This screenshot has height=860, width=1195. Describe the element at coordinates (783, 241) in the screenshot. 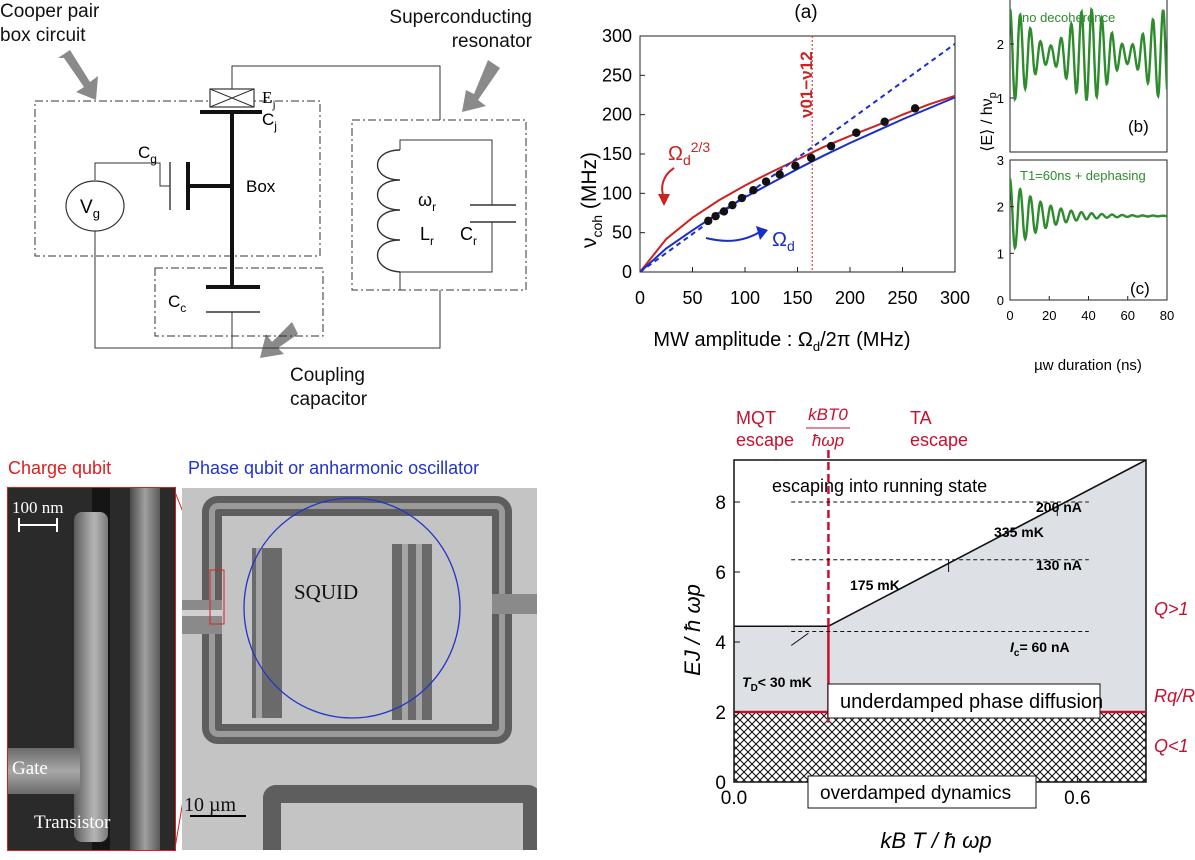

I see `blue-curve-label: Ωd` at that location.